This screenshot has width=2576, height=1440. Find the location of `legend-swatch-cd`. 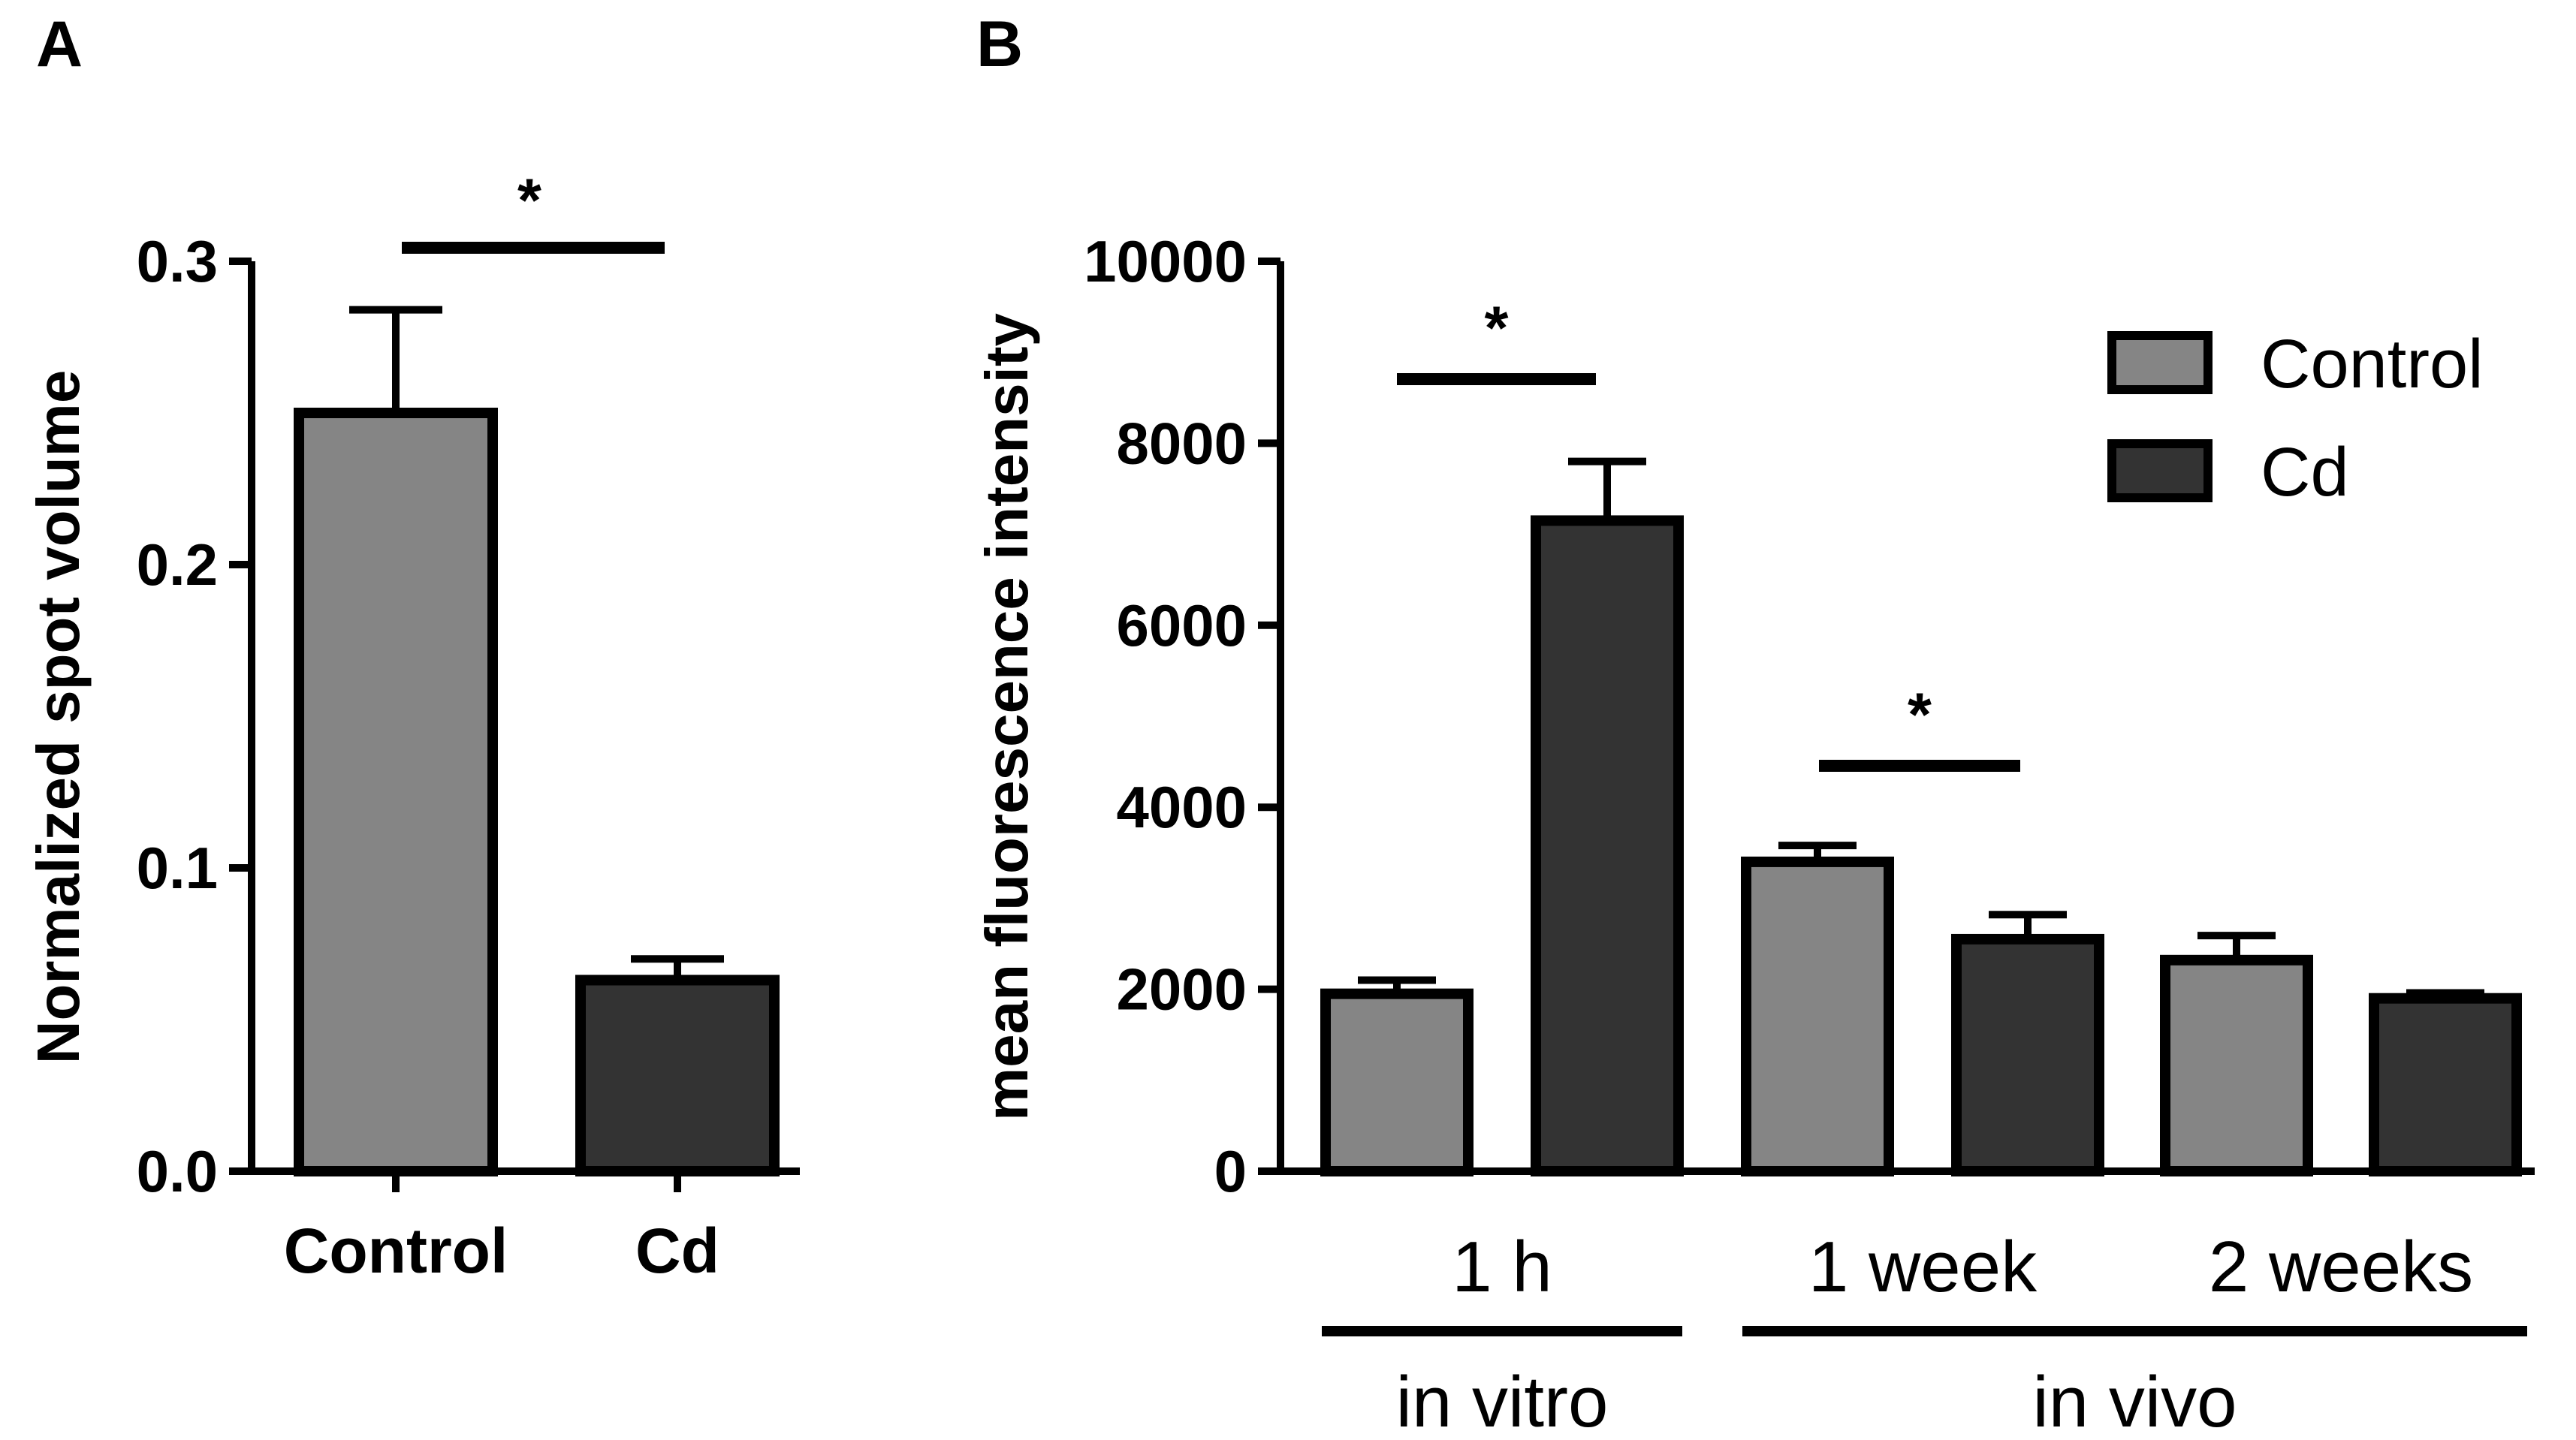

legend-swatch-cd is located at coordinates (2160, 470).